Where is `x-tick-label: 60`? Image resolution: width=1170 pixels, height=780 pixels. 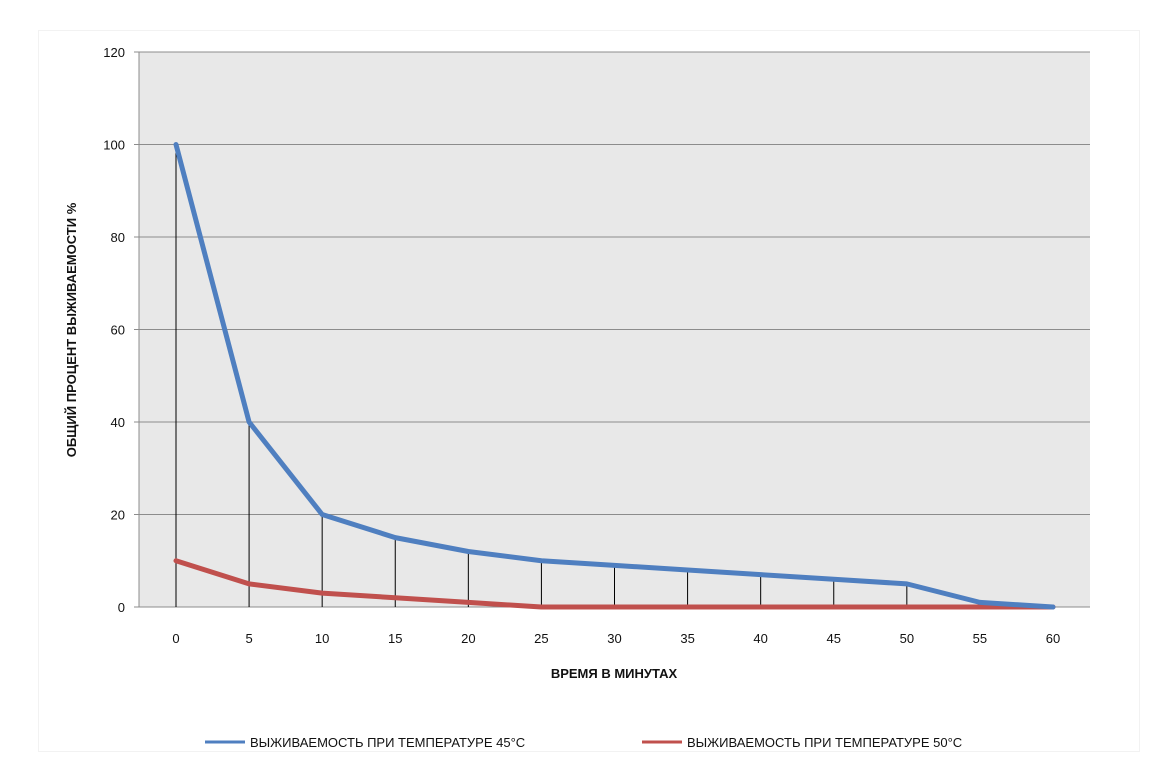 x-tick-label: 60 is located at coordinates (1053, 638).